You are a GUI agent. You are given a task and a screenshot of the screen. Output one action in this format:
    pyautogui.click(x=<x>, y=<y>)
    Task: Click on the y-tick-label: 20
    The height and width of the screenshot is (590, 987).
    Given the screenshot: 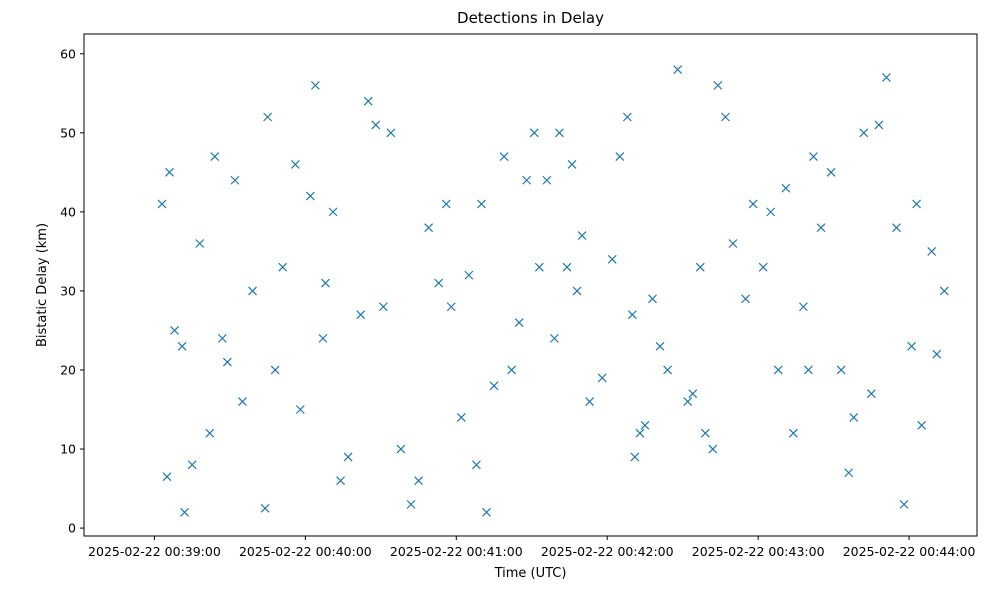 What is the action you would take?
    pyautogui.click(x=68, y=369)
    